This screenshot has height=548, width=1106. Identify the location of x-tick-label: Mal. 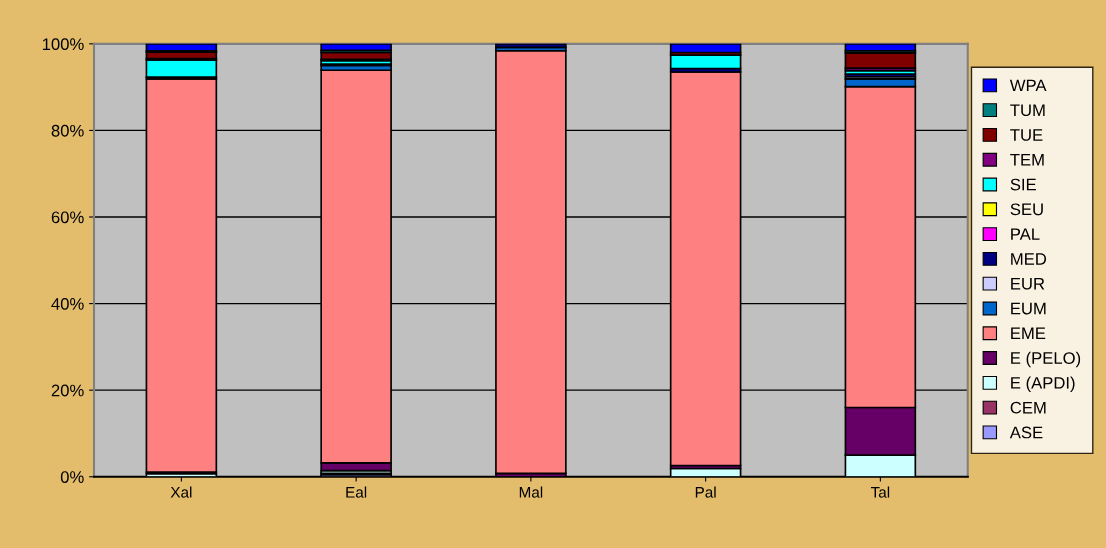
(531, 492).